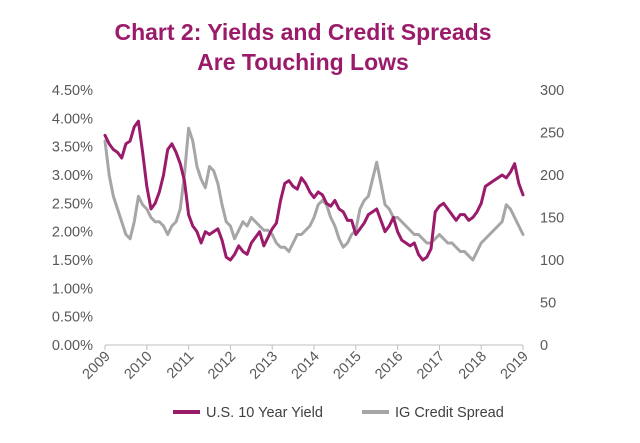 Image resolution: width=640 pixels, height=443 pixels. Describe the element at coordinates (552, 134) in the screenshot. I see `y-right-tick-label: 250` at that location.